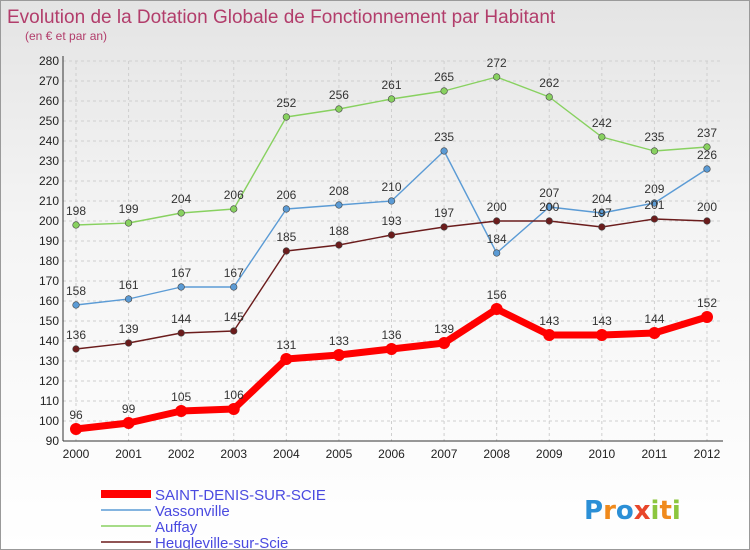 The height and width of the screenshot is (550, 750). Describe the element at coordinates (181, 397) in the screenshot. I see `data-label: 105` at that location.